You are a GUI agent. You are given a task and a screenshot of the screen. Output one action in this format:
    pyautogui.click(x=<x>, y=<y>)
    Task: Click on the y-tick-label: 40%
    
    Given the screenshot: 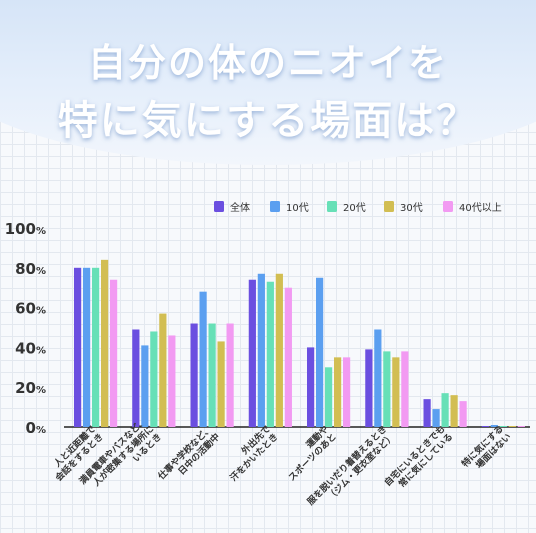 What is the action you would take?
    pyautogui.click(x=30, y=348)
    